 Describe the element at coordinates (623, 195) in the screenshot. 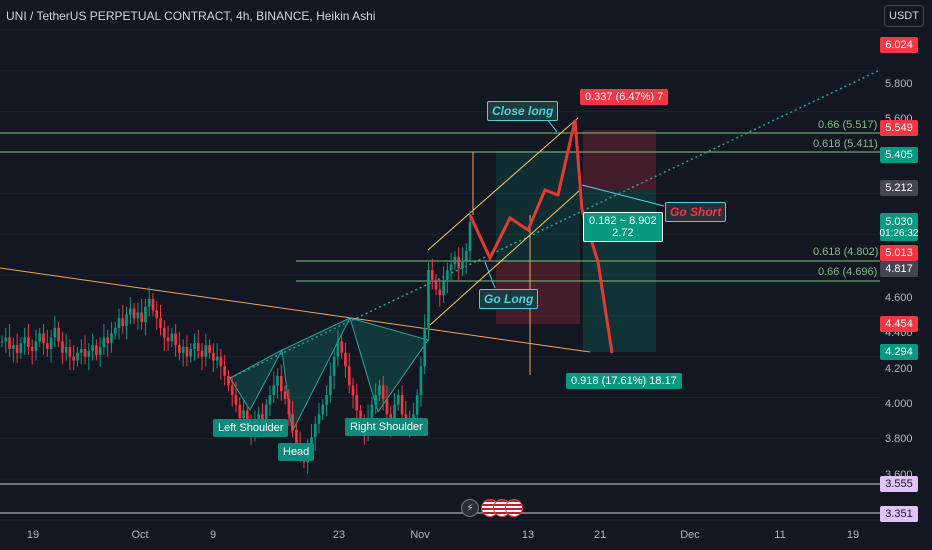

I see `go-short-arrow` at that location.